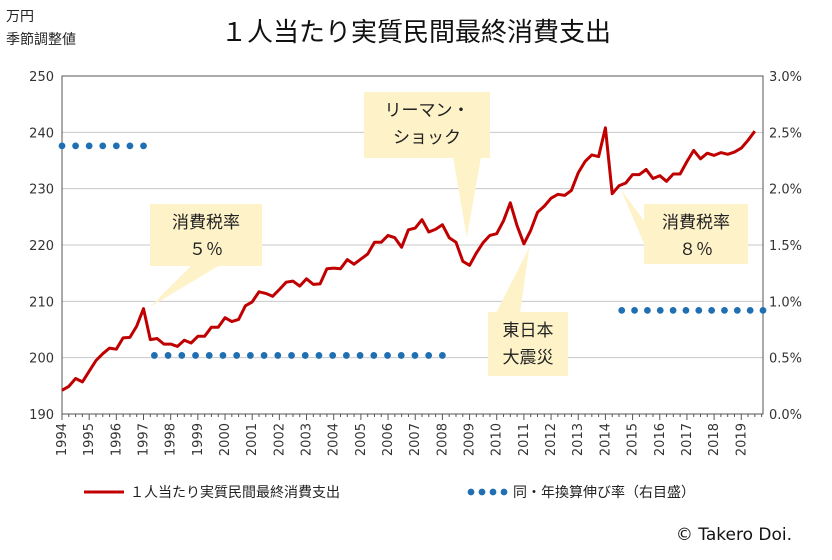 Image resolution: width=832 pixels, height=560 pixels. I want to click on x-tick-label: 2019, so click(741, 439).